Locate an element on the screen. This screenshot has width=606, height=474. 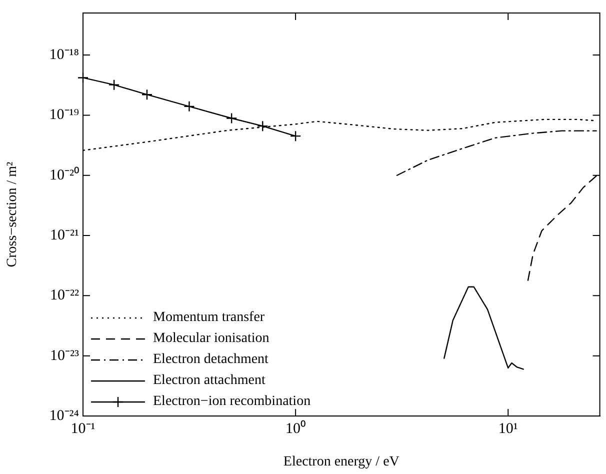
legend-label: Electron detachment is located at coordinates (210, 360).